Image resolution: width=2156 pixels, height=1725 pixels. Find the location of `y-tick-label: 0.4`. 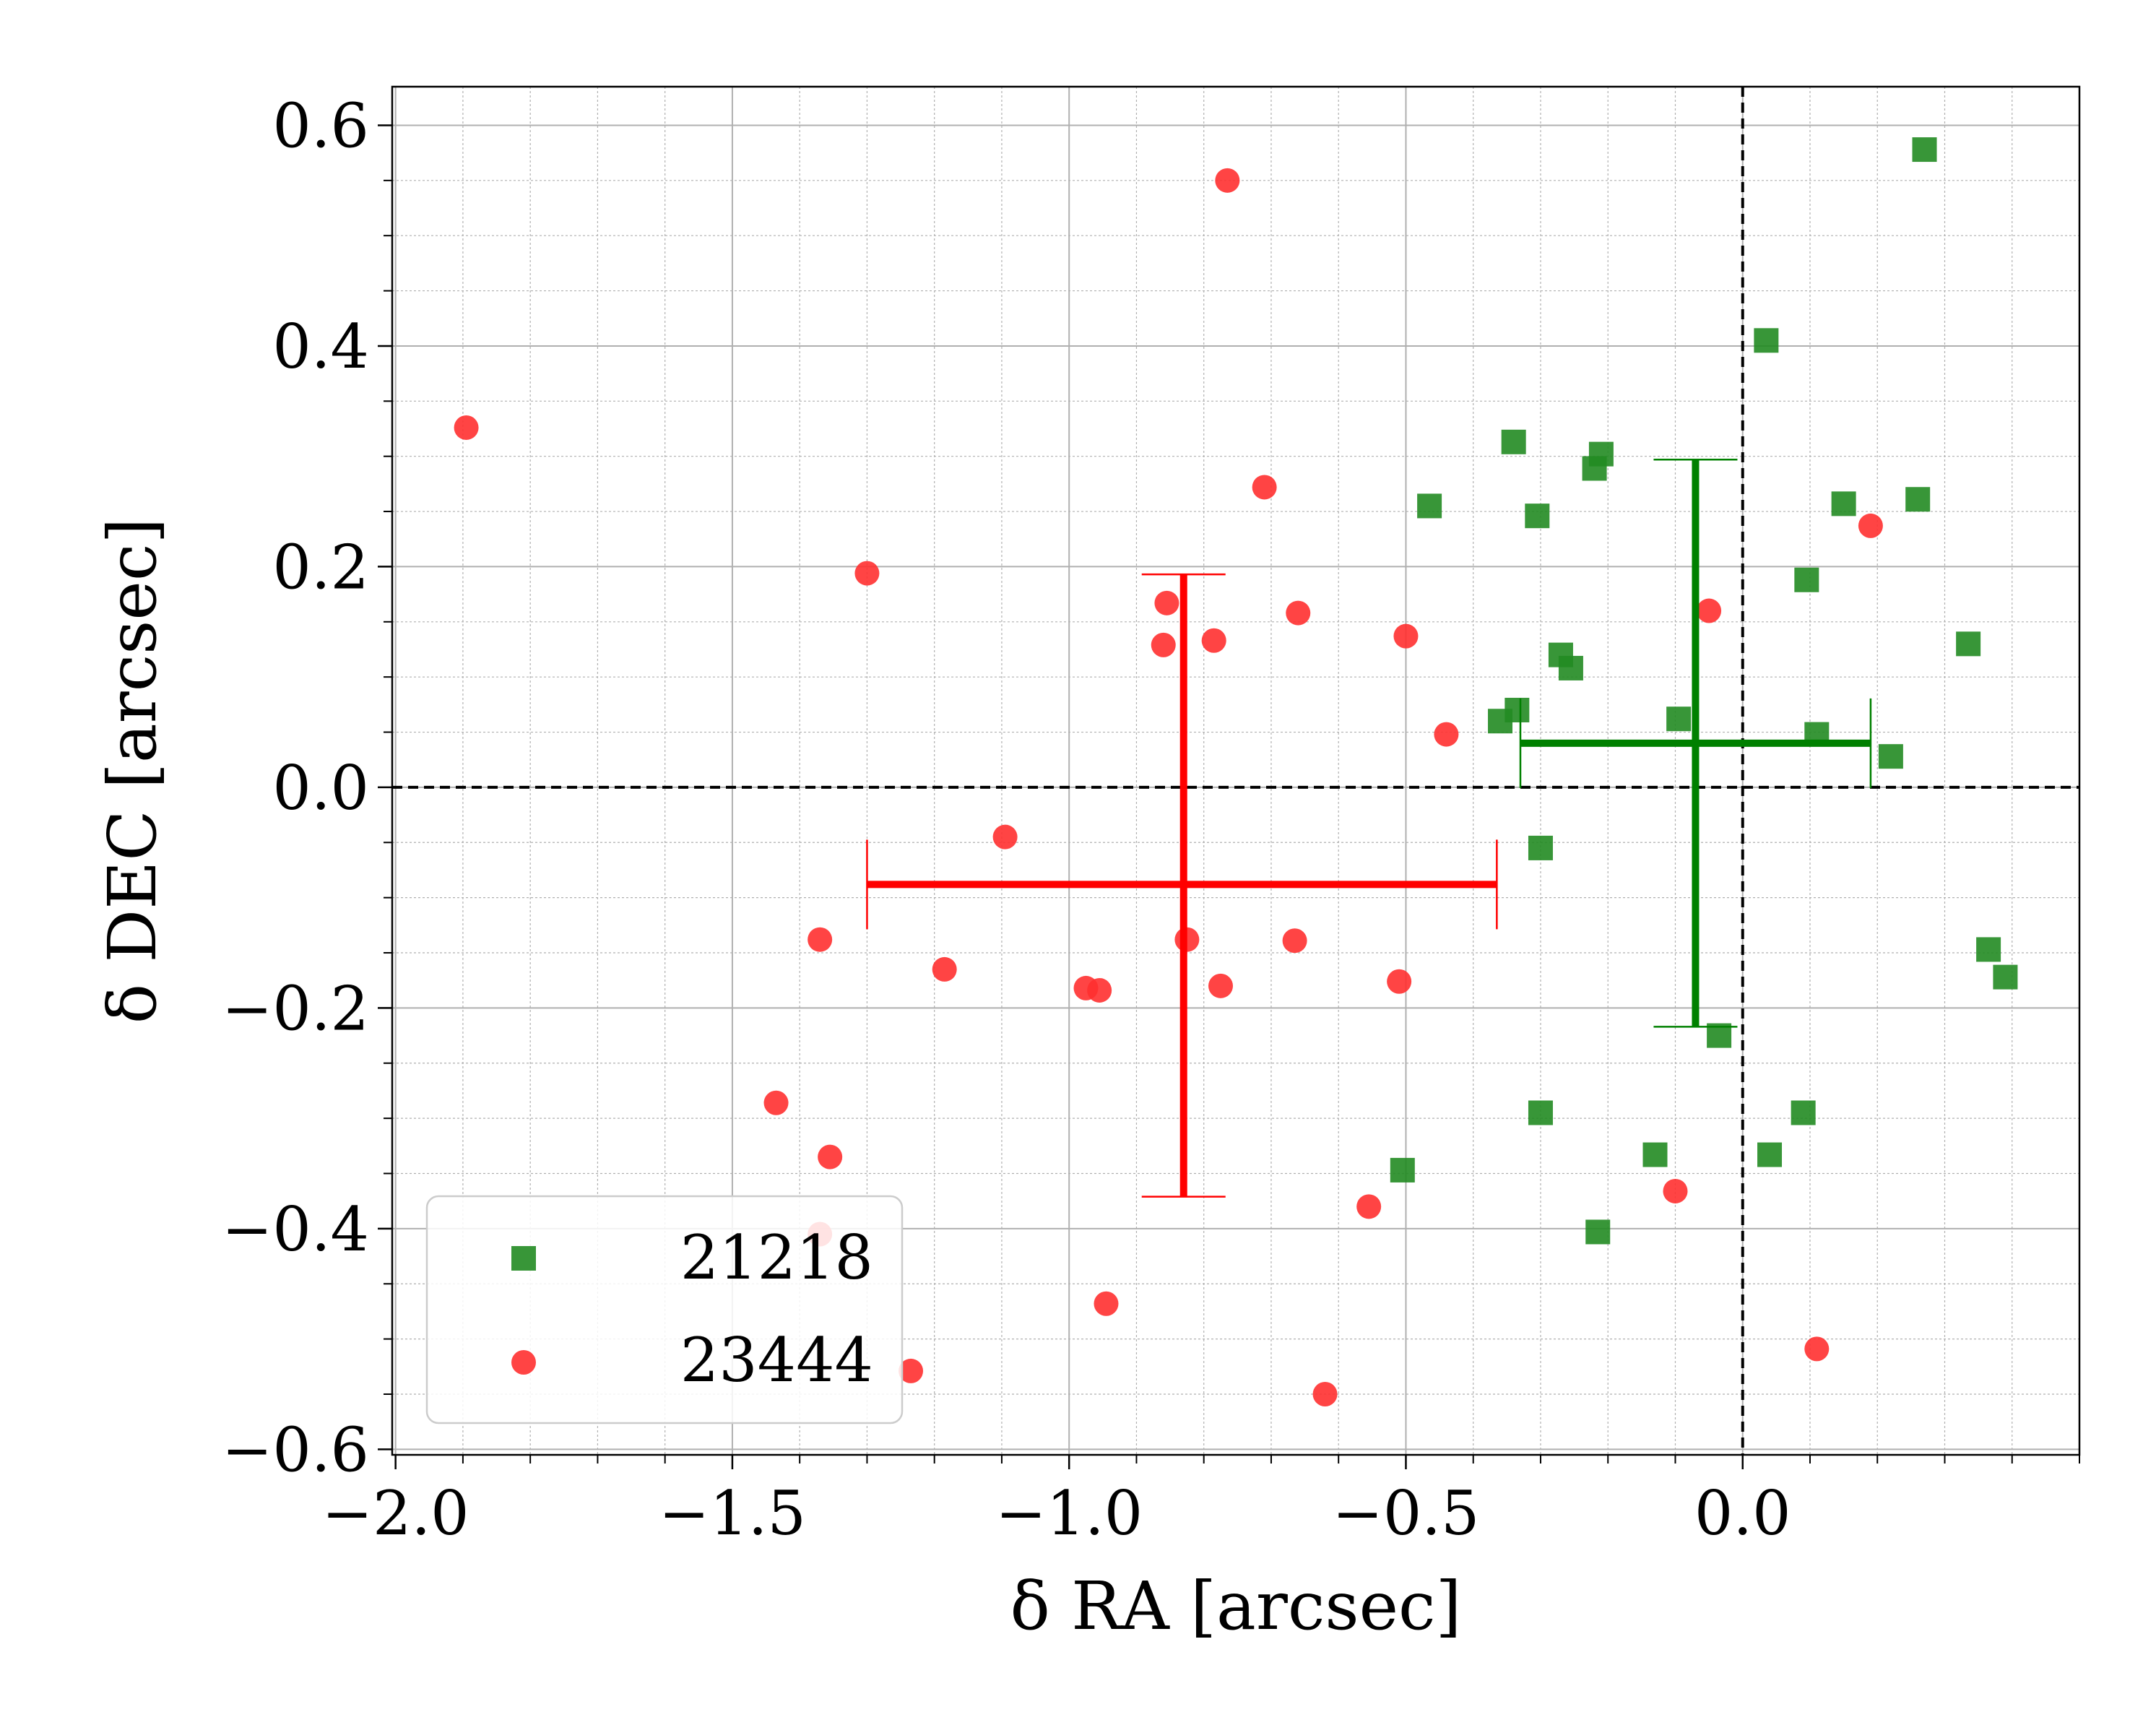

y-tick-label: 0.4 is located at coordinates (320, 347).